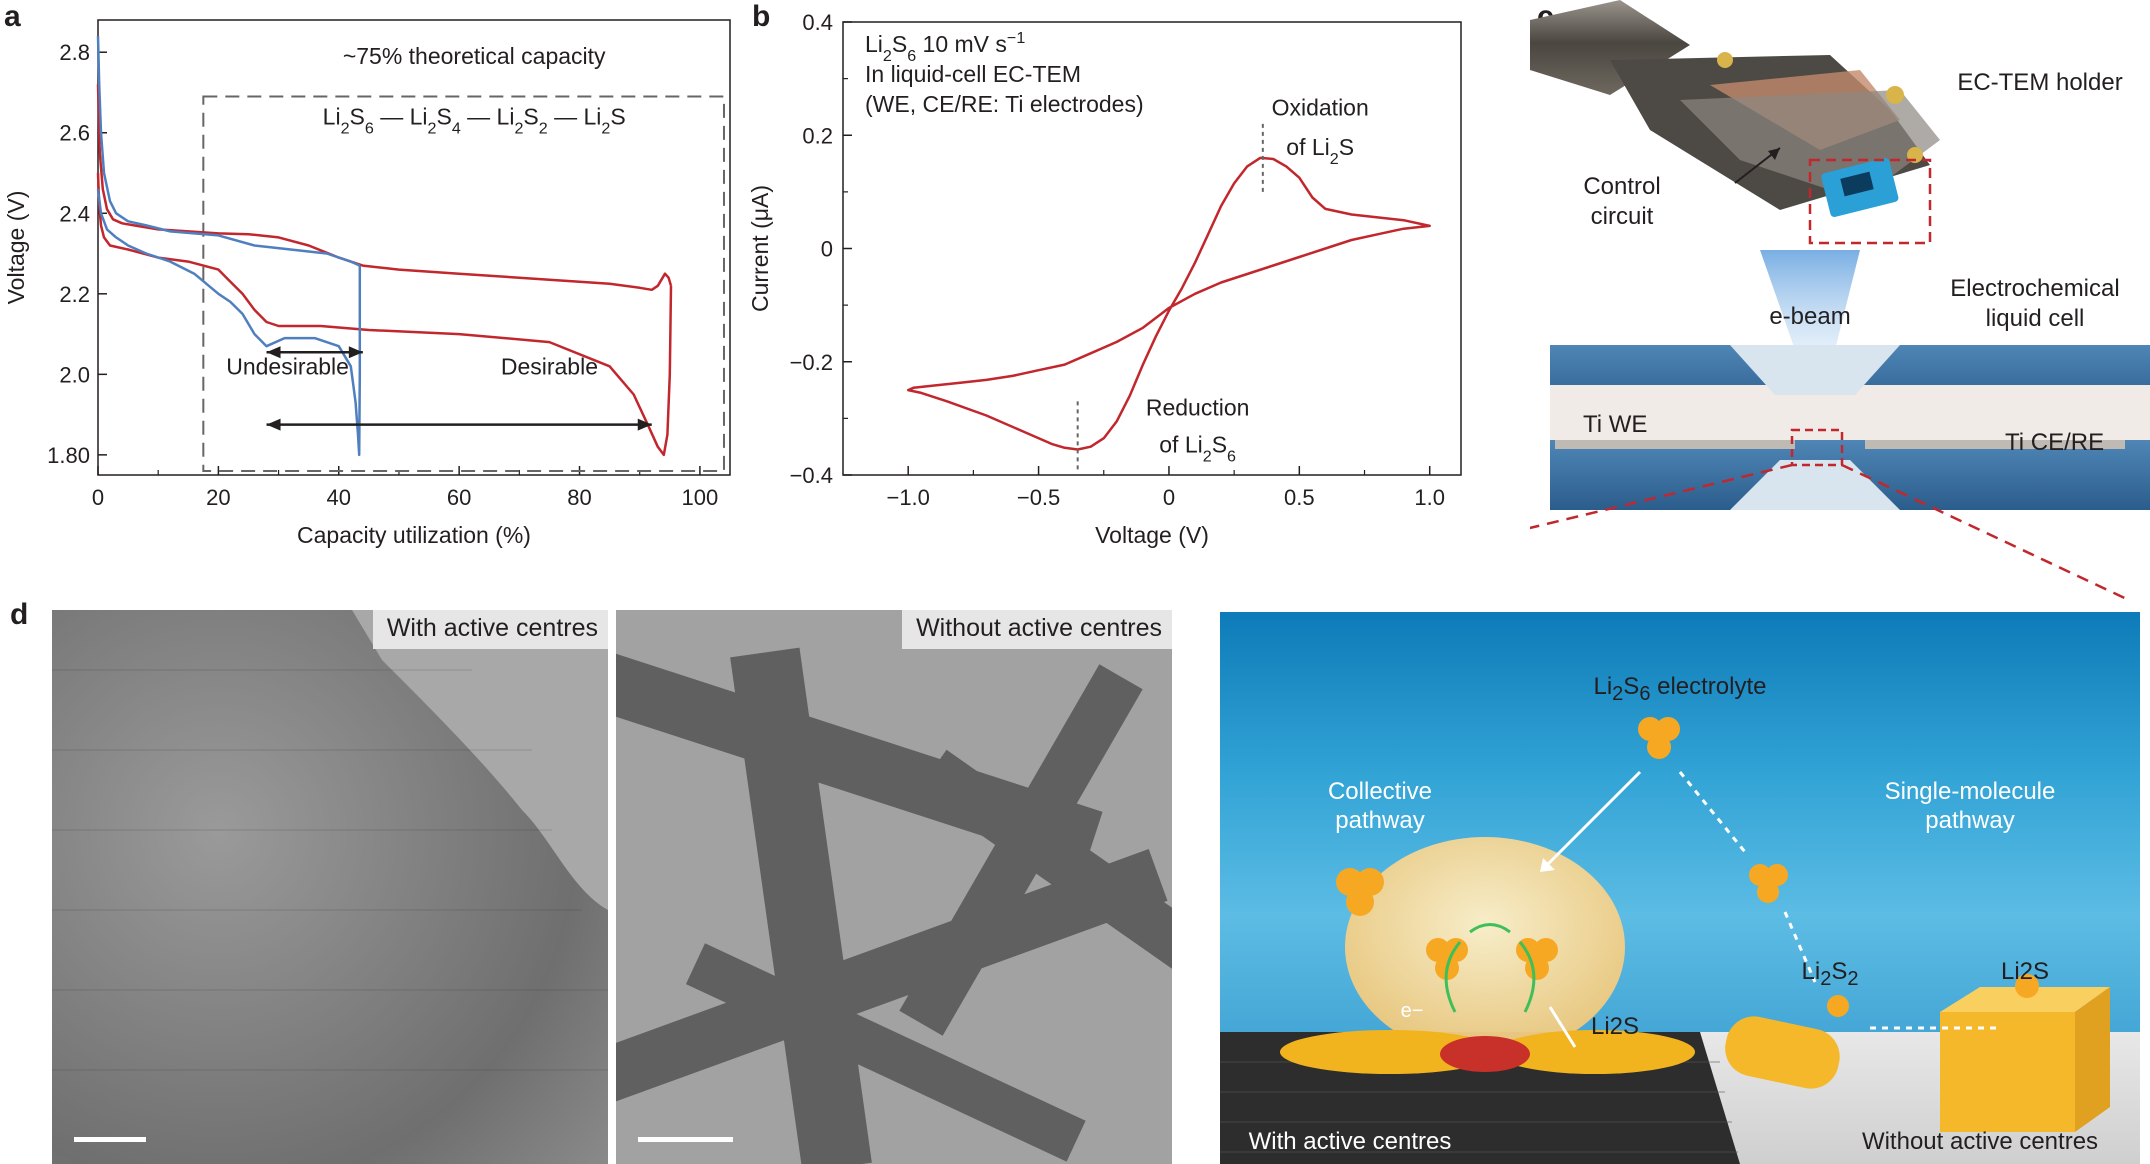 The image size is (2150, 1164). What do you see at coordinates (1004, 104) in the screenshot?
I see `chart-b-legend-line-3: (WE, CE/RE: Ti electrodes)` at bounding box center [1004, 104].